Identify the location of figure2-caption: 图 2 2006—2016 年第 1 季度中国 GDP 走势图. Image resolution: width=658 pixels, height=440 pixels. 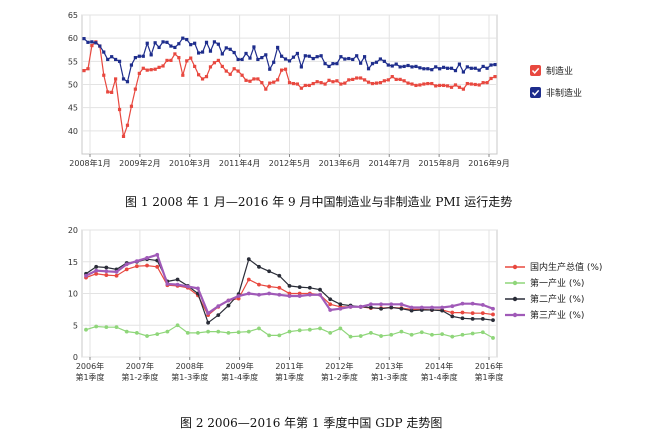
(311, 422).